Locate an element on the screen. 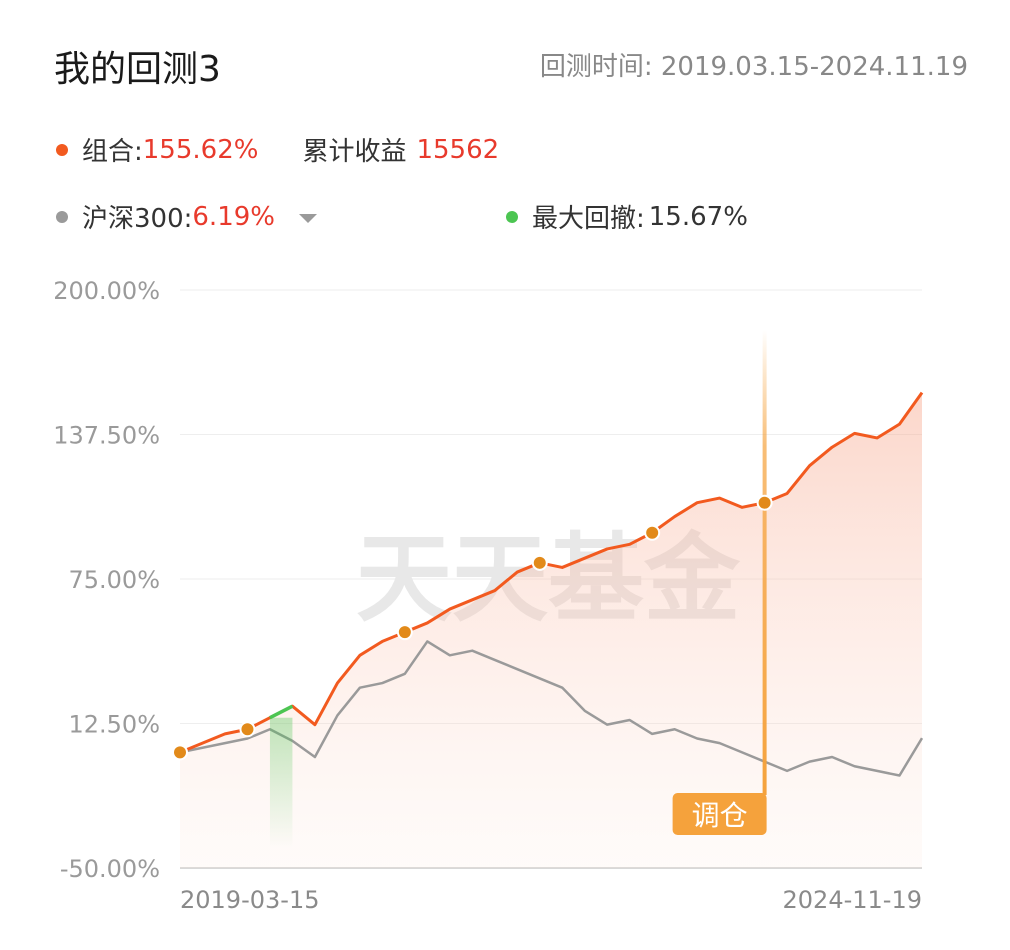 Image resolution: width=1010 pixels, height=950 pixels. backtest-period: 回测时间: 2019.03.15-2024.11.19 is located at coordinates (754, 64).